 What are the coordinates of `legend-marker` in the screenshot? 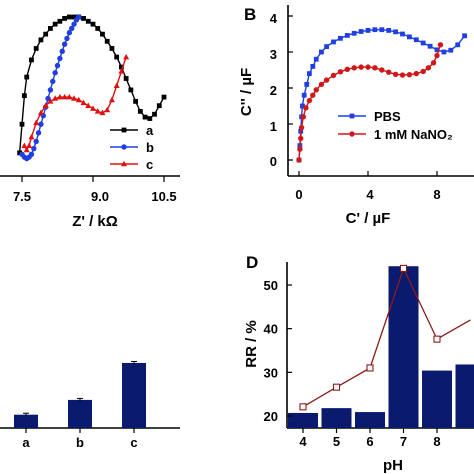 It's located at (352, 116).